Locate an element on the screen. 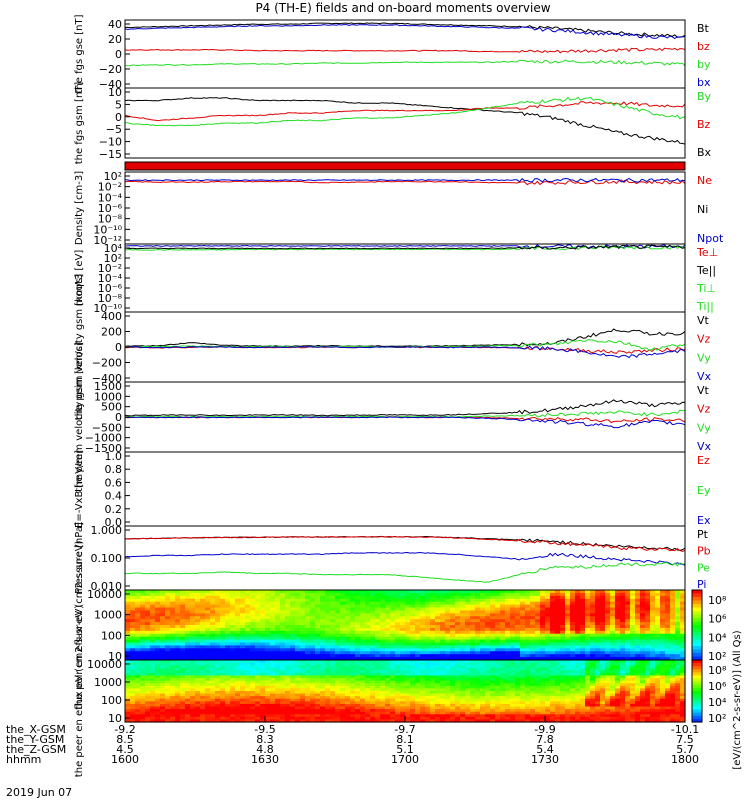  y-tick-label: 1.000 is located at coordinates (107, 530).